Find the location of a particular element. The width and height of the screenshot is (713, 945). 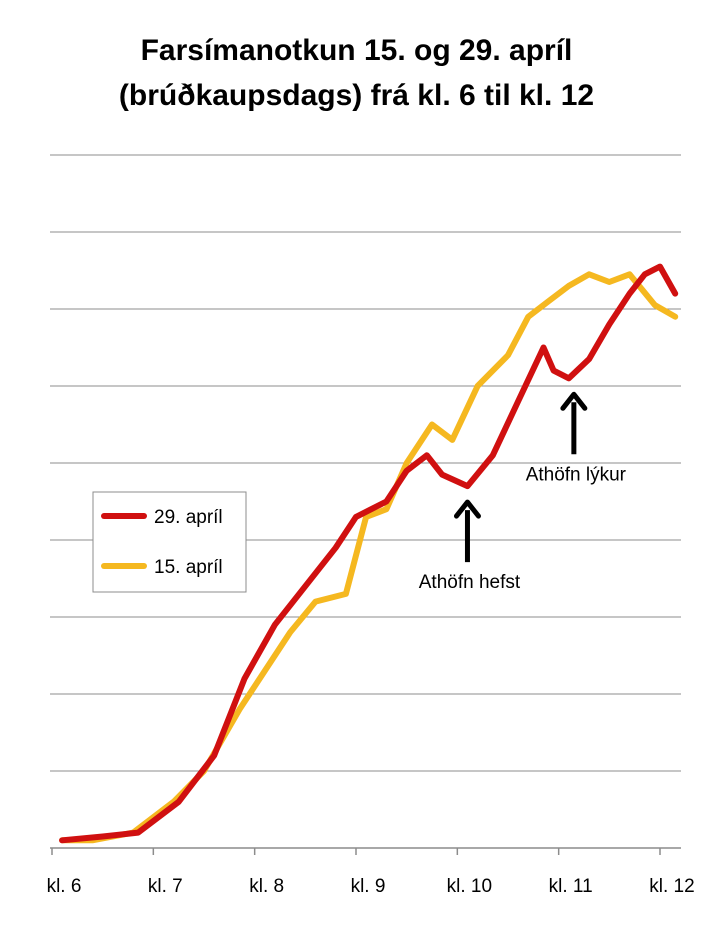

x-axis: kl. 6 kl. 7 kl. 8 kl. 9 kl. 10 kl. 11 kl. 12 is located at coordinates (371, 872).